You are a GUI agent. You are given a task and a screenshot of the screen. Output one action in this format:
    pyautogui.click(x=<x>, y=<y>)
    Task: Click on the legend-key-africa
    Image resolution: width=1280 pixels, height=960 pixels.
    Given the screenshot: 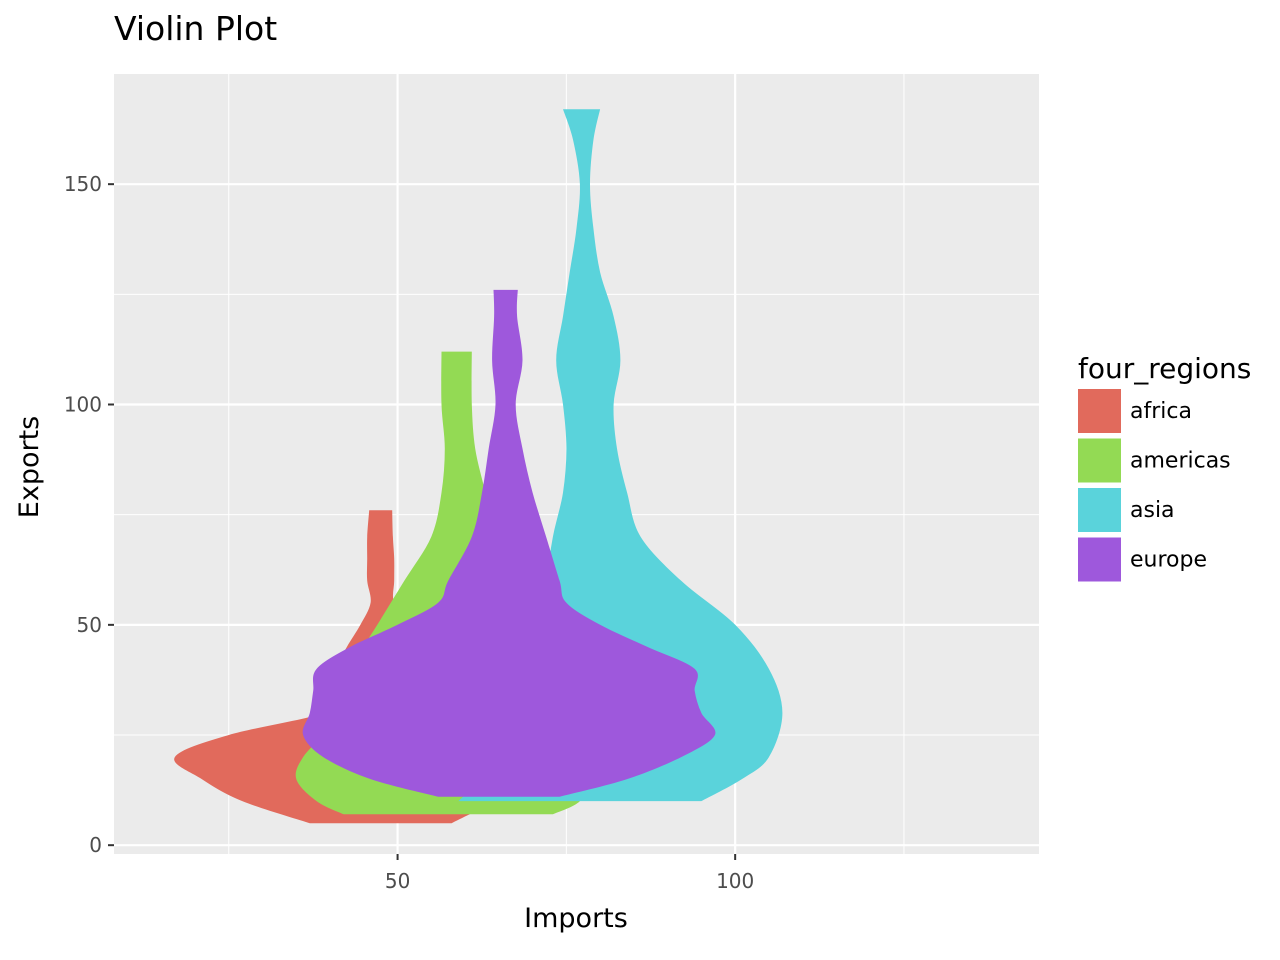 What is the action you would take?
    pyautogui.click(x=1099, y=411)
    